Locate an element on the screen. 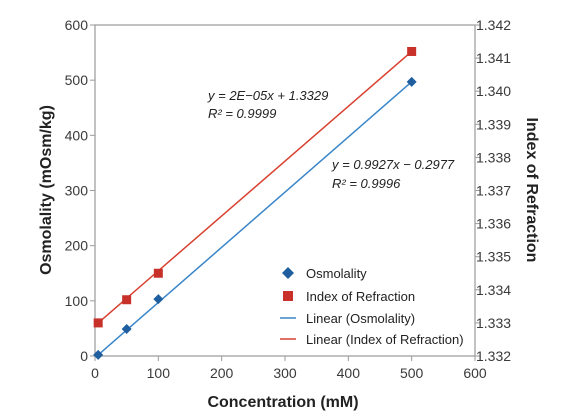 The image size is (584, 415). left-axis: 0 100 200 300 400 500 600 is located at coordinates (80, 190).